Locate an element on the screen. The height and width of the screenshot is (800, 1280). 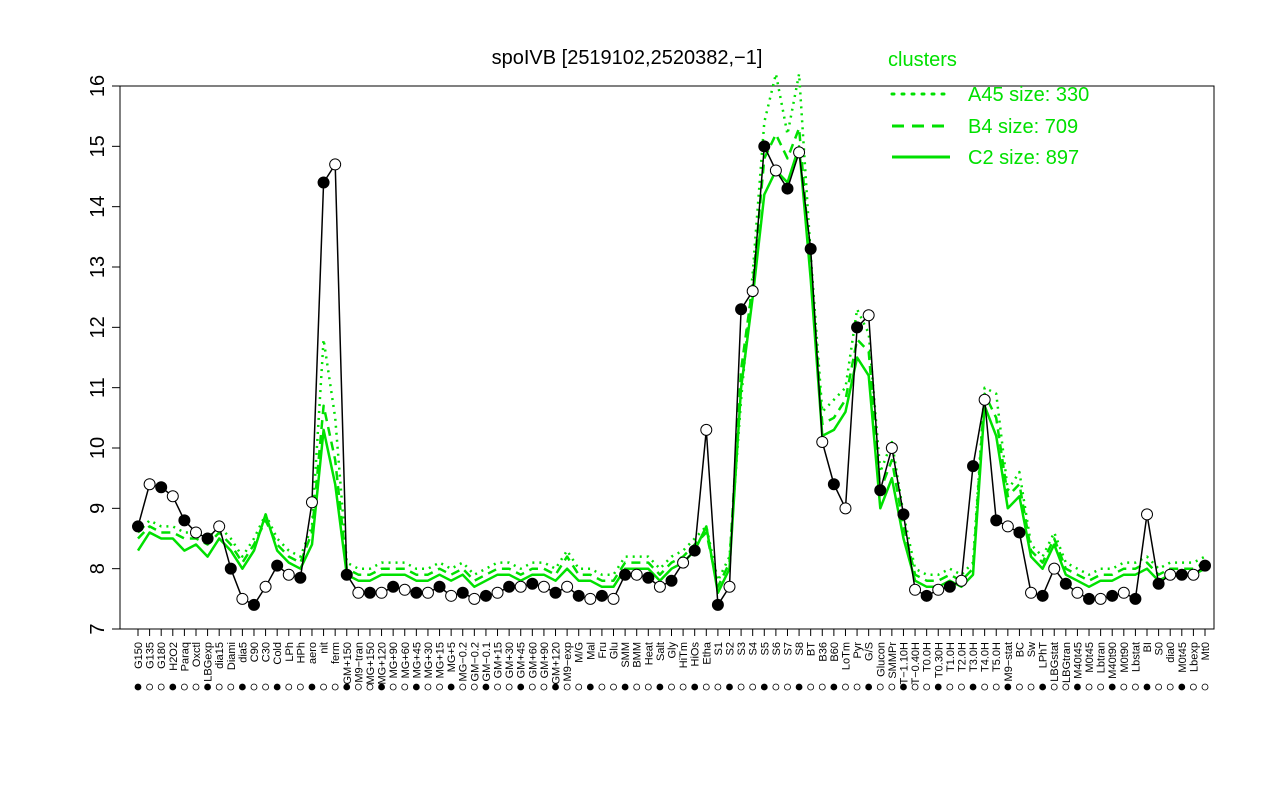
x-tick-label: MG+60 is located at coordinates (406, 660).